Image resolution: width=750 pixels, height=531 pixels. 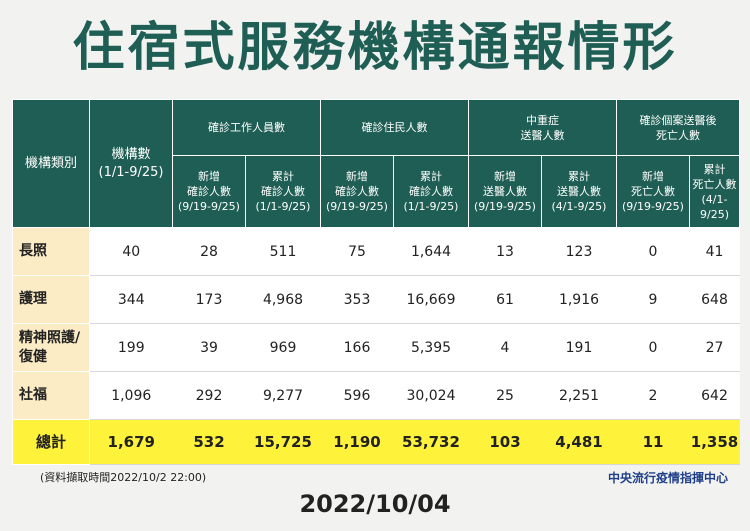 I want to click on page-title: 住宿式服務機構通報情形, so click(x=375, y=48).